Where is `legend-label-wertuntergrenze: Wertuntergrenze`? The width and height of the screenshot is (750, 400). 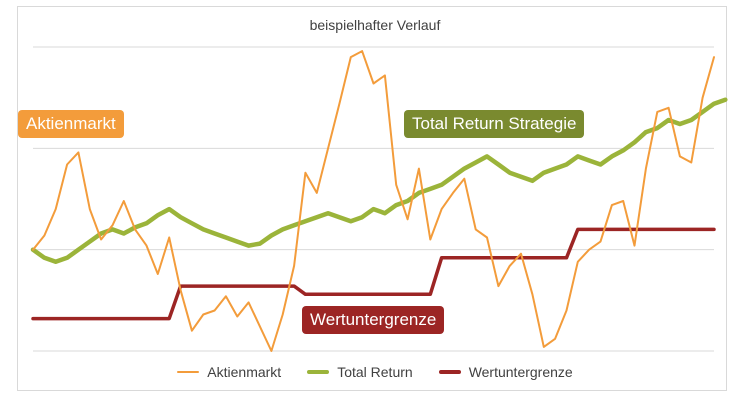
legend-label-wertuntergrenze: Wertuntergrenze is located at coordinates (520, 372).